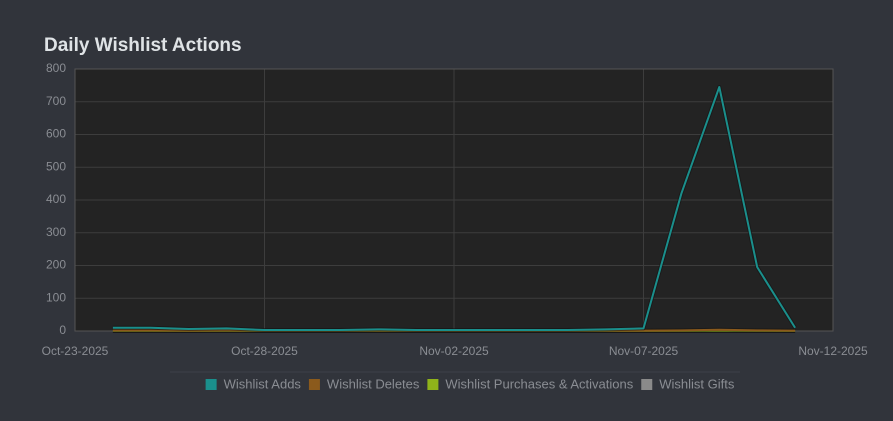 The height and width of the screenshot is (421, 893). I want to click on y-tick-label: 400, so click(56, 199).